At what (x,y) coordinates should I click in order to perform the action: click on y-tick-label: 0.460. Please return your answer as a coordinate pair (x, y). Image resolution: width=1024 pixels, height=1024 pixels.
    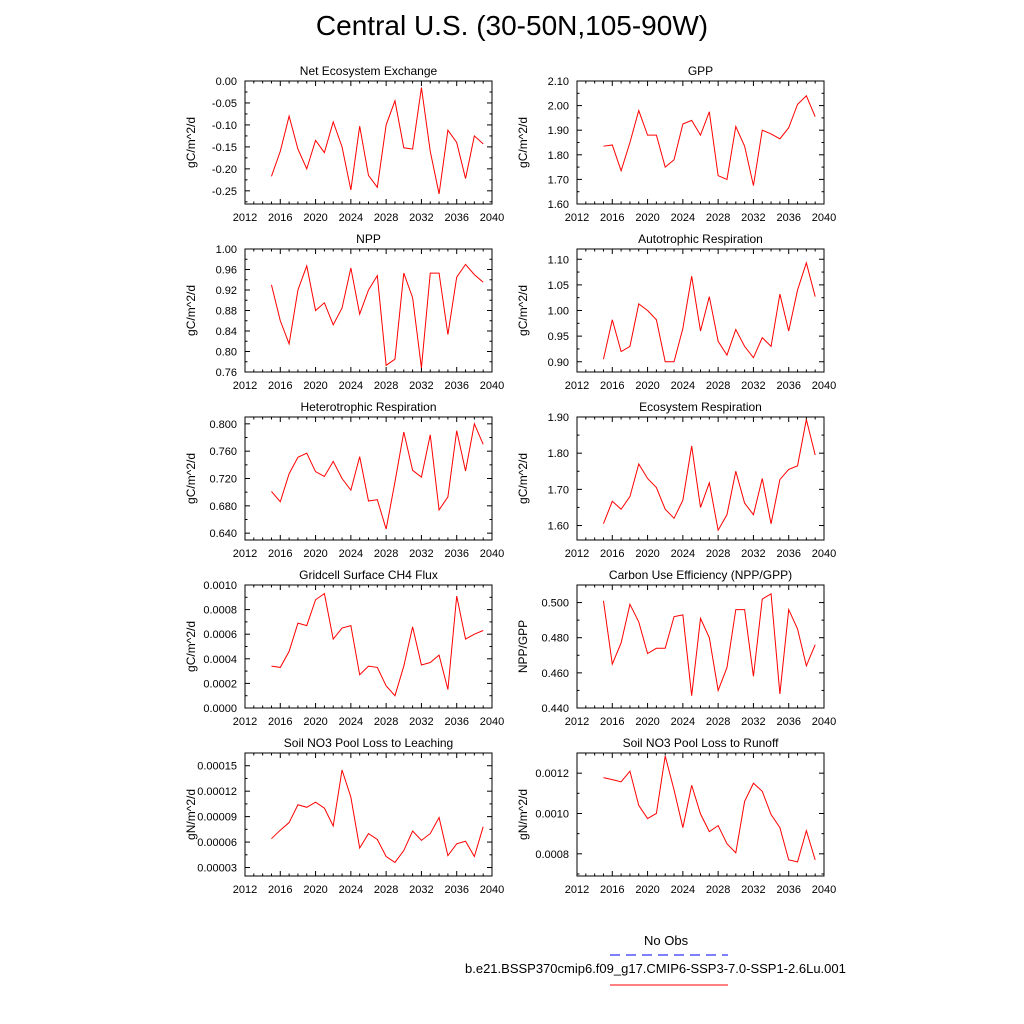
    Looking at the image, I should click on (555, 674).